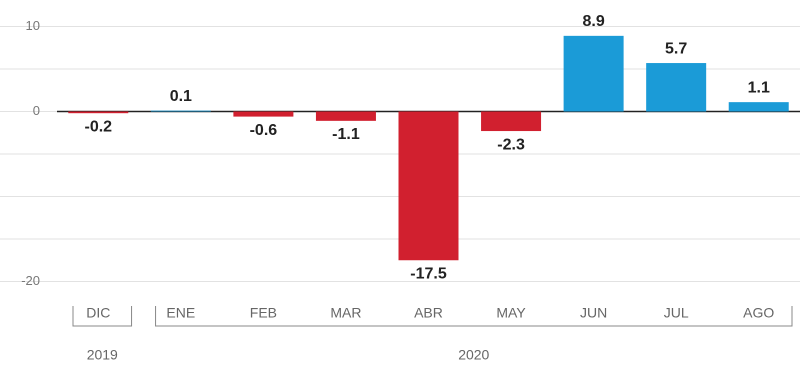 Image resolution: width=800 pixels, height=377 pixels. Describe the element at coordinates (676, 48) in the screenshot. I see `value-label: 5.7` at that location.